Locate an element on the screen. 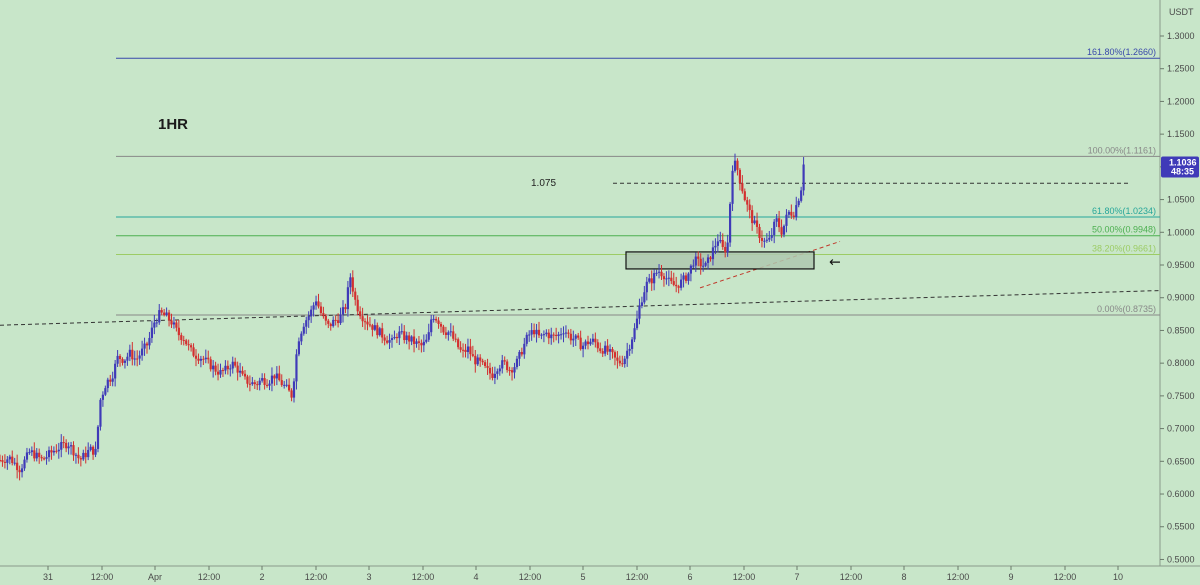  x-tick-label: 9 is located at coordinates (1010, 577).